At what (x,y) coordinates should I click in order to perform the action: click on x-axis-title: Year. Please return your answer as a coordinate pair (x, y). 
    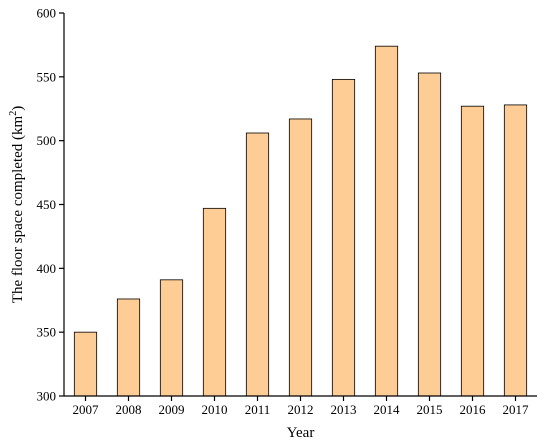
    Looking at the image, I should click on (301, 433).